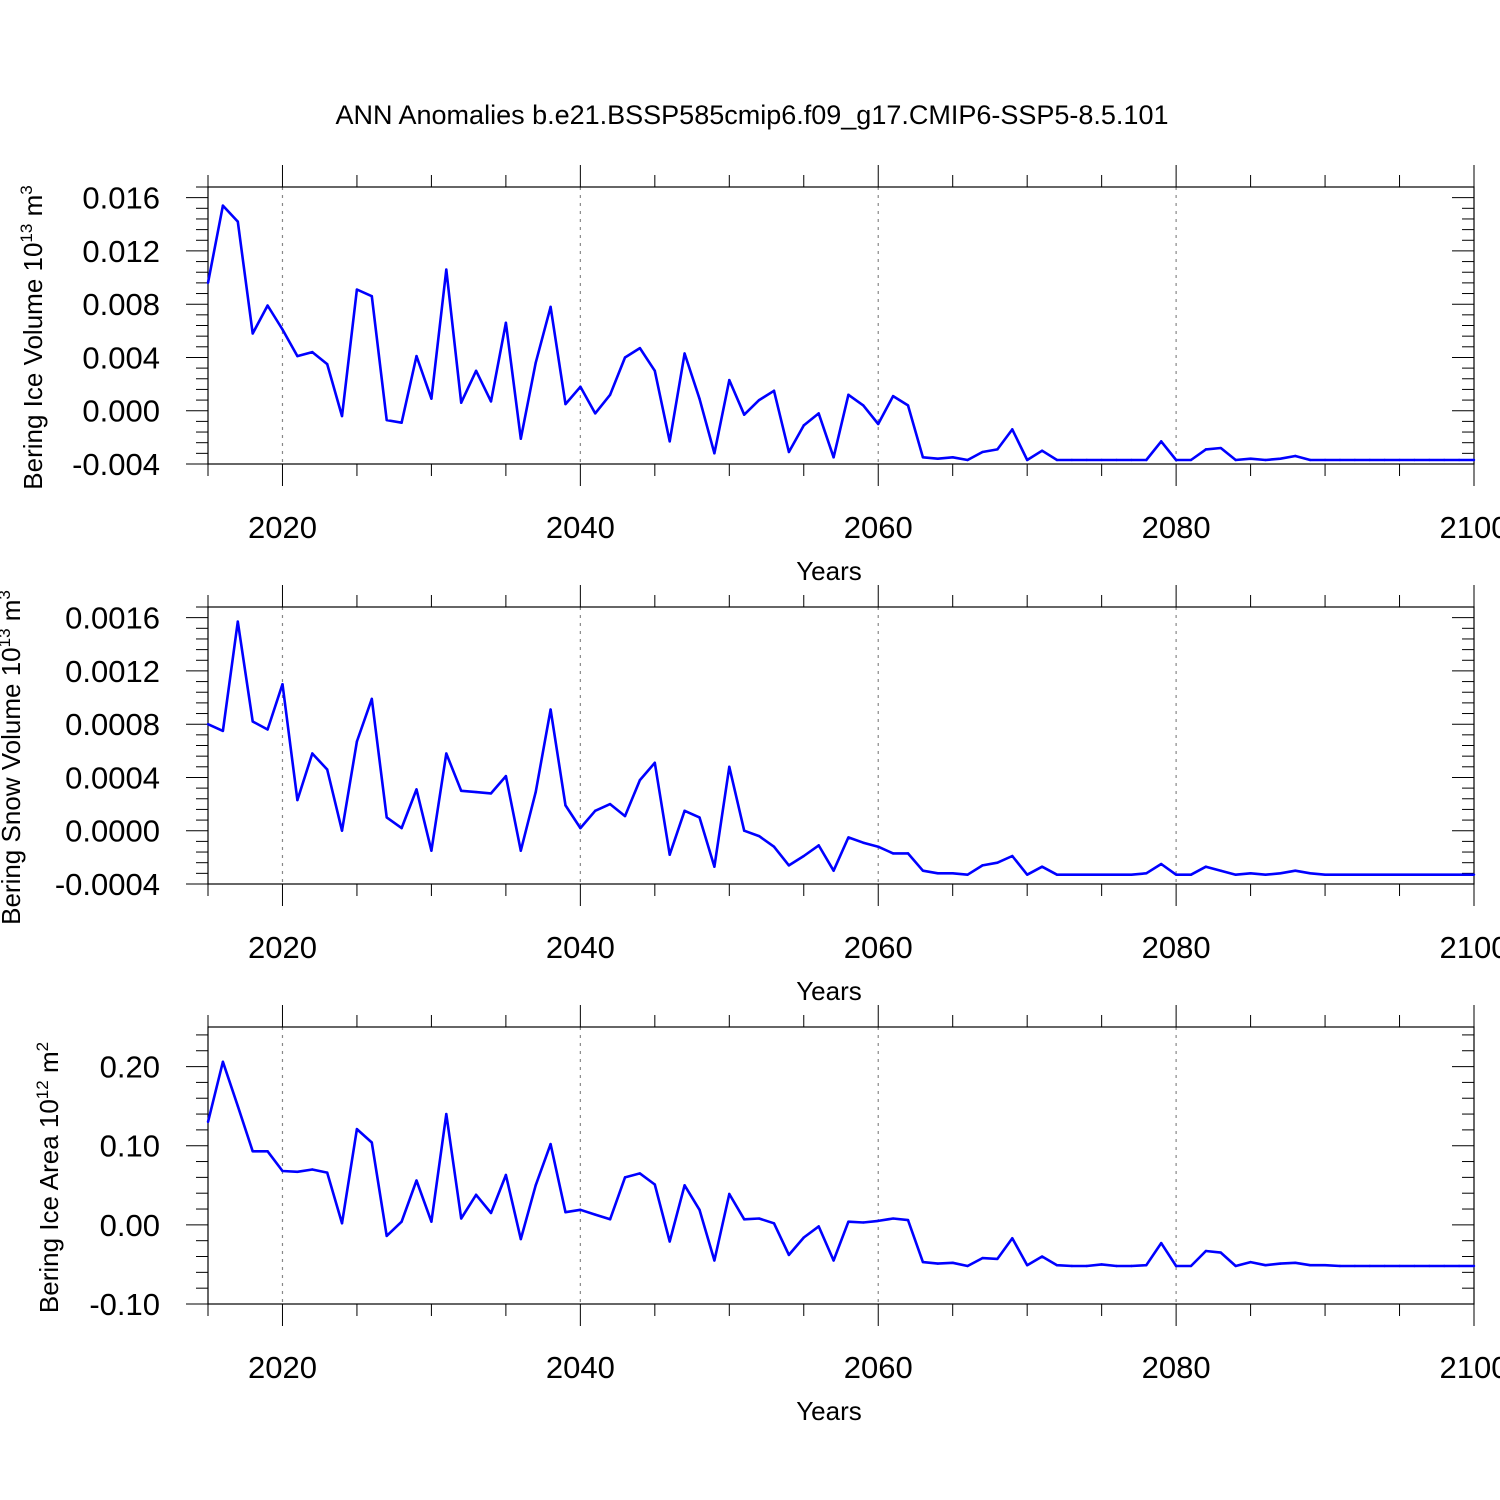 Image resolution: width=1500 pixels, height=1500 pixels. I want to click on y-tick-label: -0.10, so click(124, 1304).